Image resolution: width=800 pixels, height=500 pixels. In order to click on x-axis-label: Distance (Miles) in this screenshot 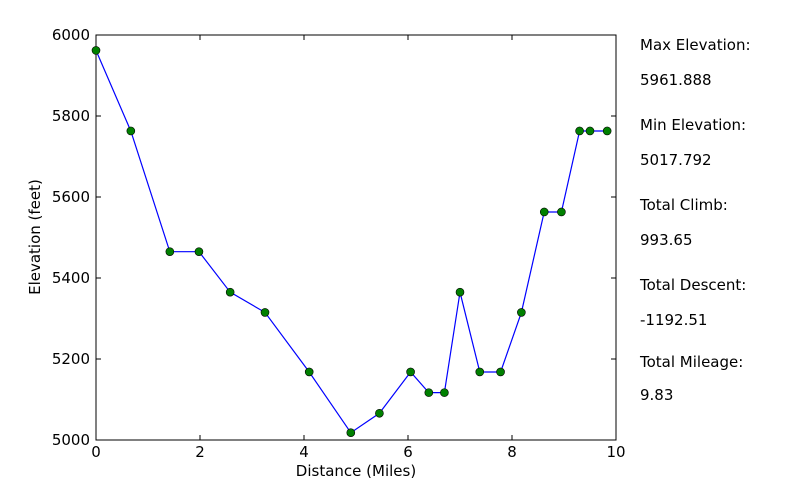, I will do `click(356, 471)`.